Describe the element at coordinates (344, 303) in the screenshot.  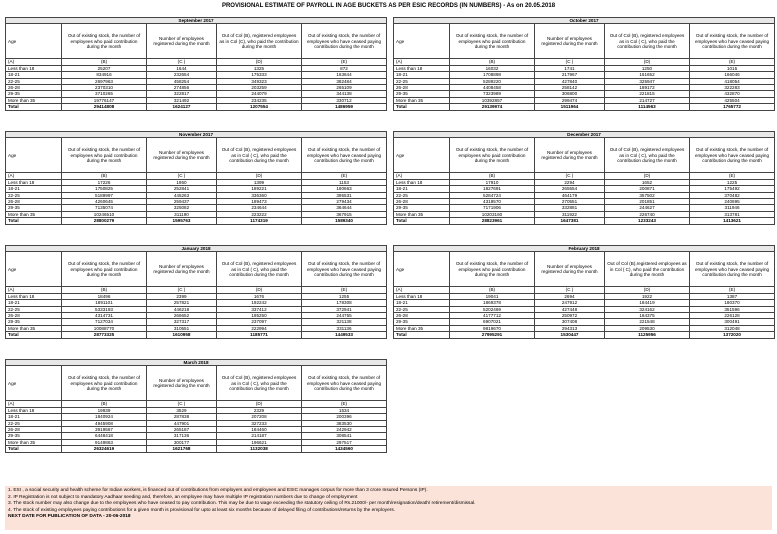
I see `cell-value: 178308` at that location.